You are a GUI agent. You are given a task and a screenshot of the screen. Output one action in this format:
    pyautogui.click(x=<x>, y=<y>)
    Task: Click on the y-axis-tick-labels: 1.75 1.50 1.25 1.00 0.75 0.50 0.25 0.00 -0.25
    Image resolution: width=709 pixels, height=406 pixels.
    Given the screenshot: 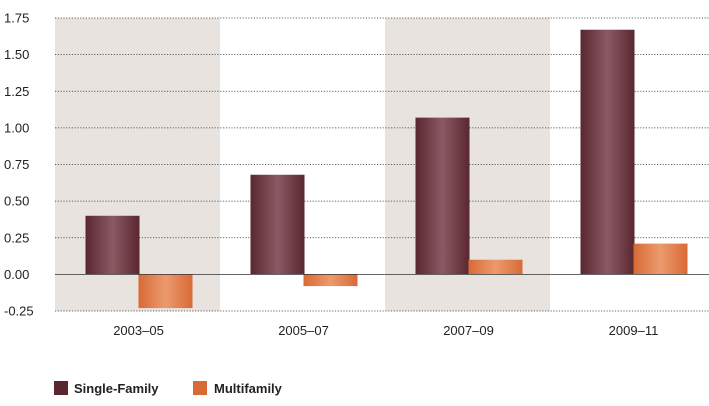 What is the action you would take?
    pyautogui.click(x=19, y=165)
    